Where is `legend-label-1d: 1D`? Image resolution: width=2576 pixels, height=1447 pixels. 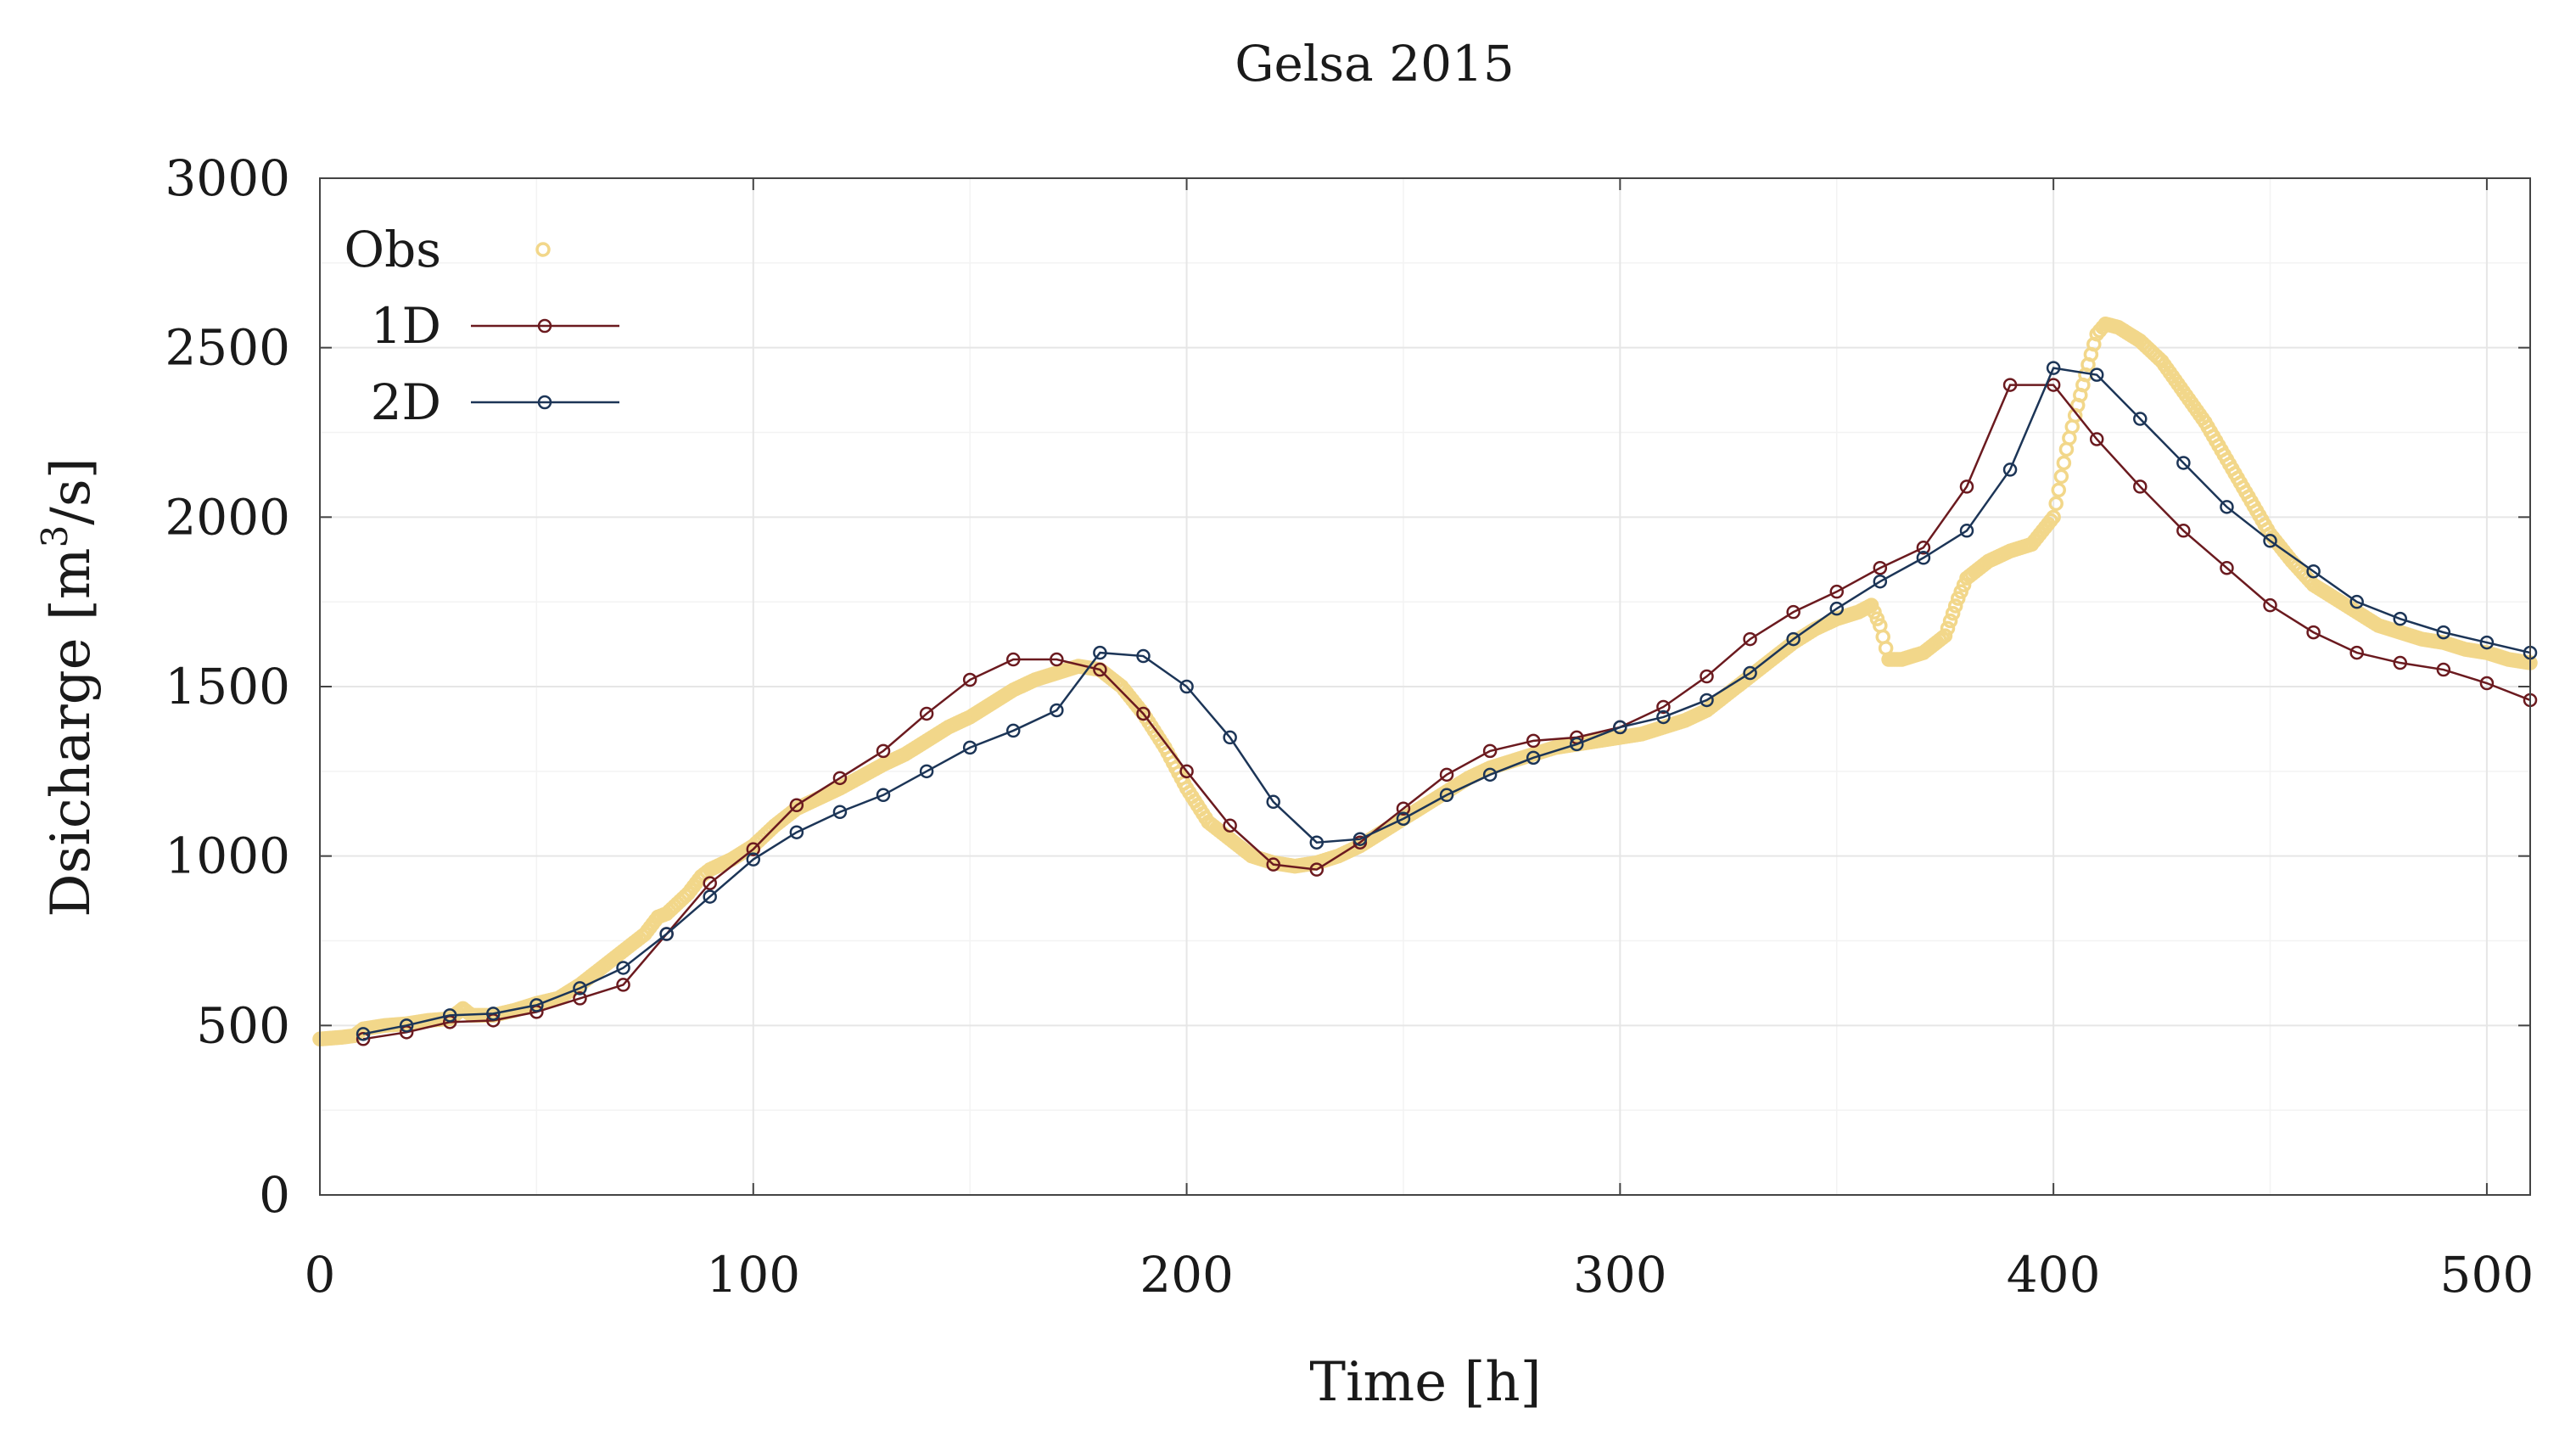 legend-label-1d: 1D is located at coordinates (406, 326).